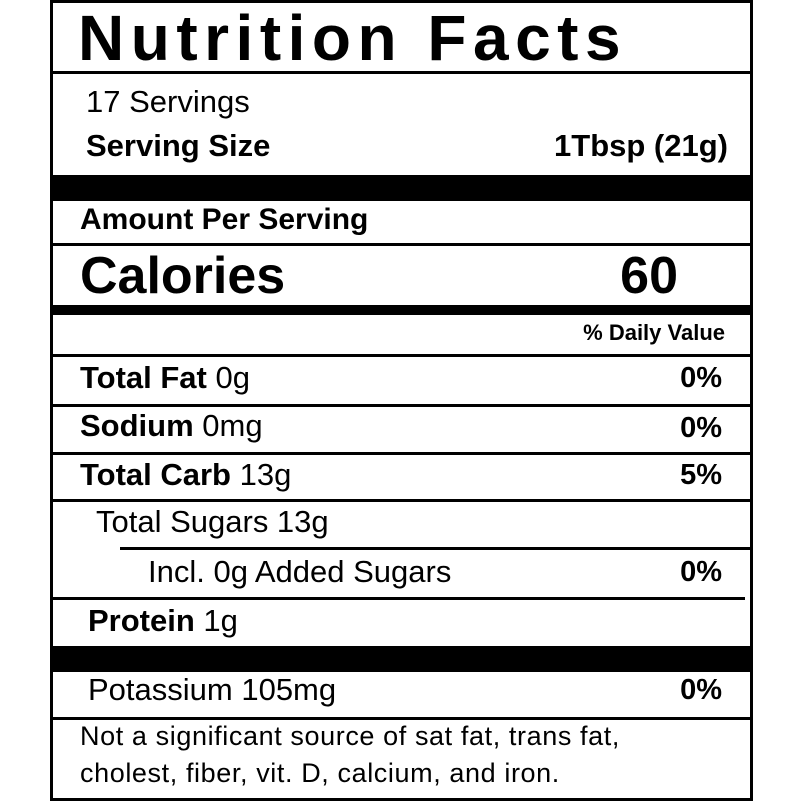 The height and width of the screenshot is (801, 800). Describe the element at coordinates (701, 378) in the screenshot. I see `dv-total-fat: 0%` at that location.